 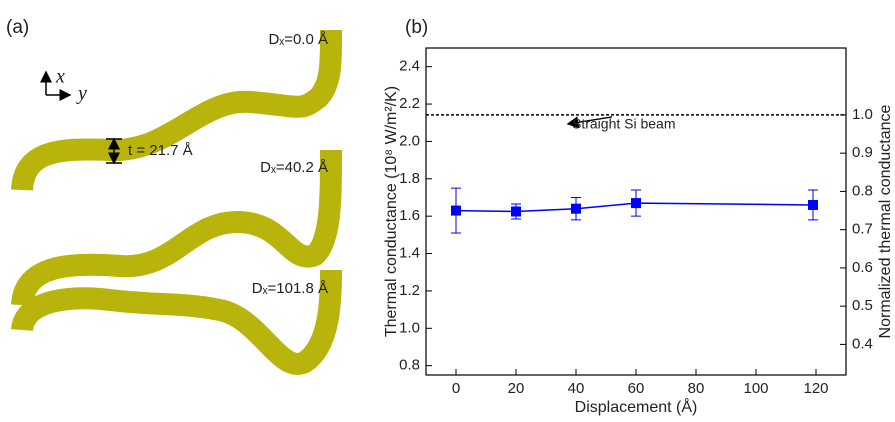 What do you see at coordinates (409, 215) in the screenshot?
I see `y-tick-label: 1.6` at bounding box center [409, 215].